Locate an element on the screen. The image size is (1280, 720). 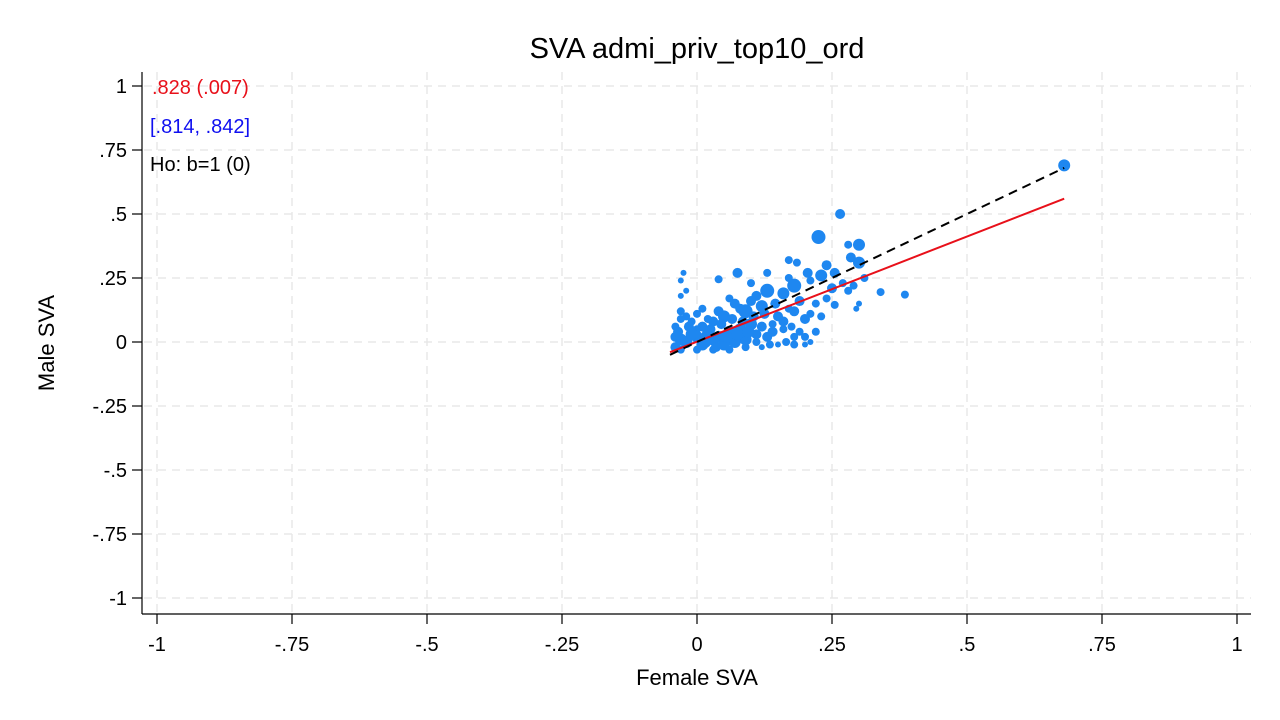
y-tick-label: 0 is located at coordinates (121, 343).